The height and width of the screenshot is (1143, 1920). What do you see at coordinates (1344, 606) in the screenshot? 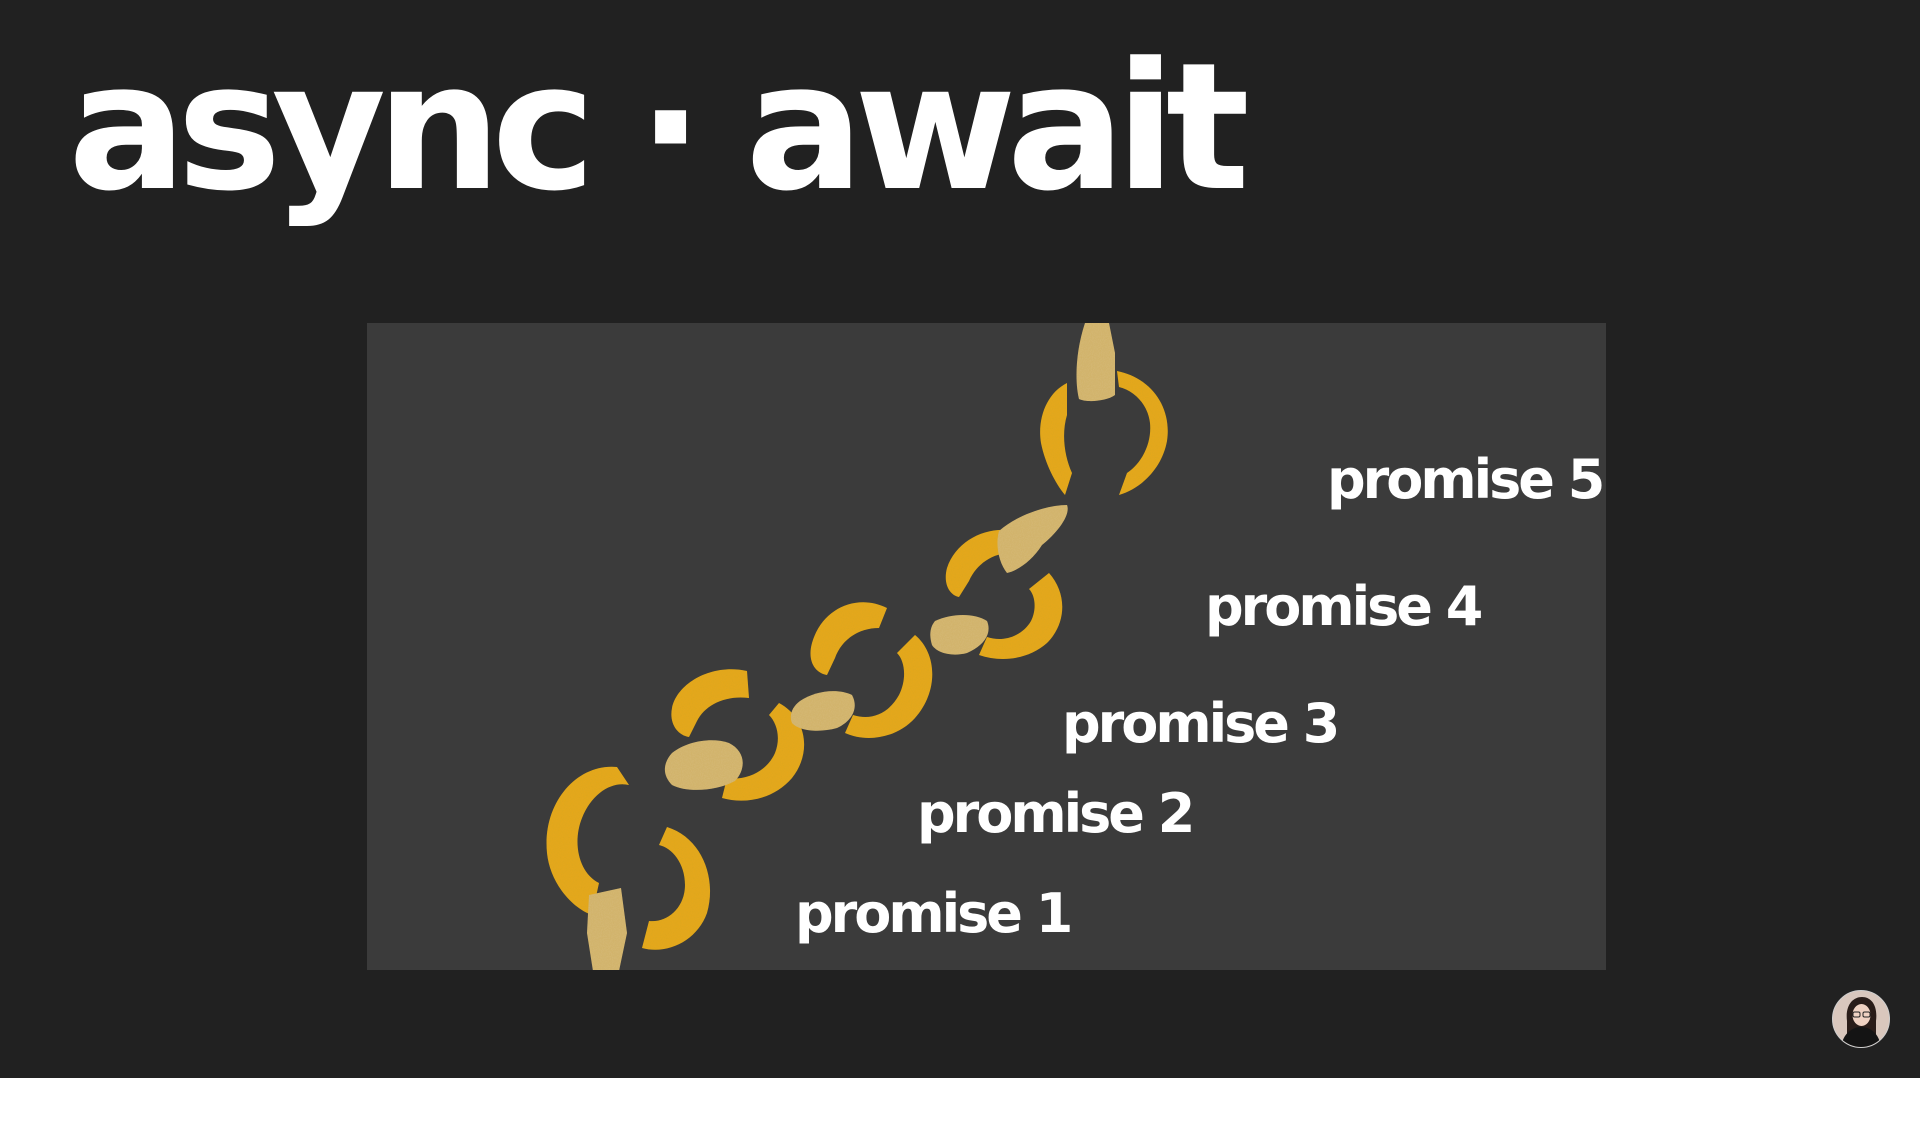
I see `chain-label-promise-4: promise 4` at bounding box center [1344, 606].